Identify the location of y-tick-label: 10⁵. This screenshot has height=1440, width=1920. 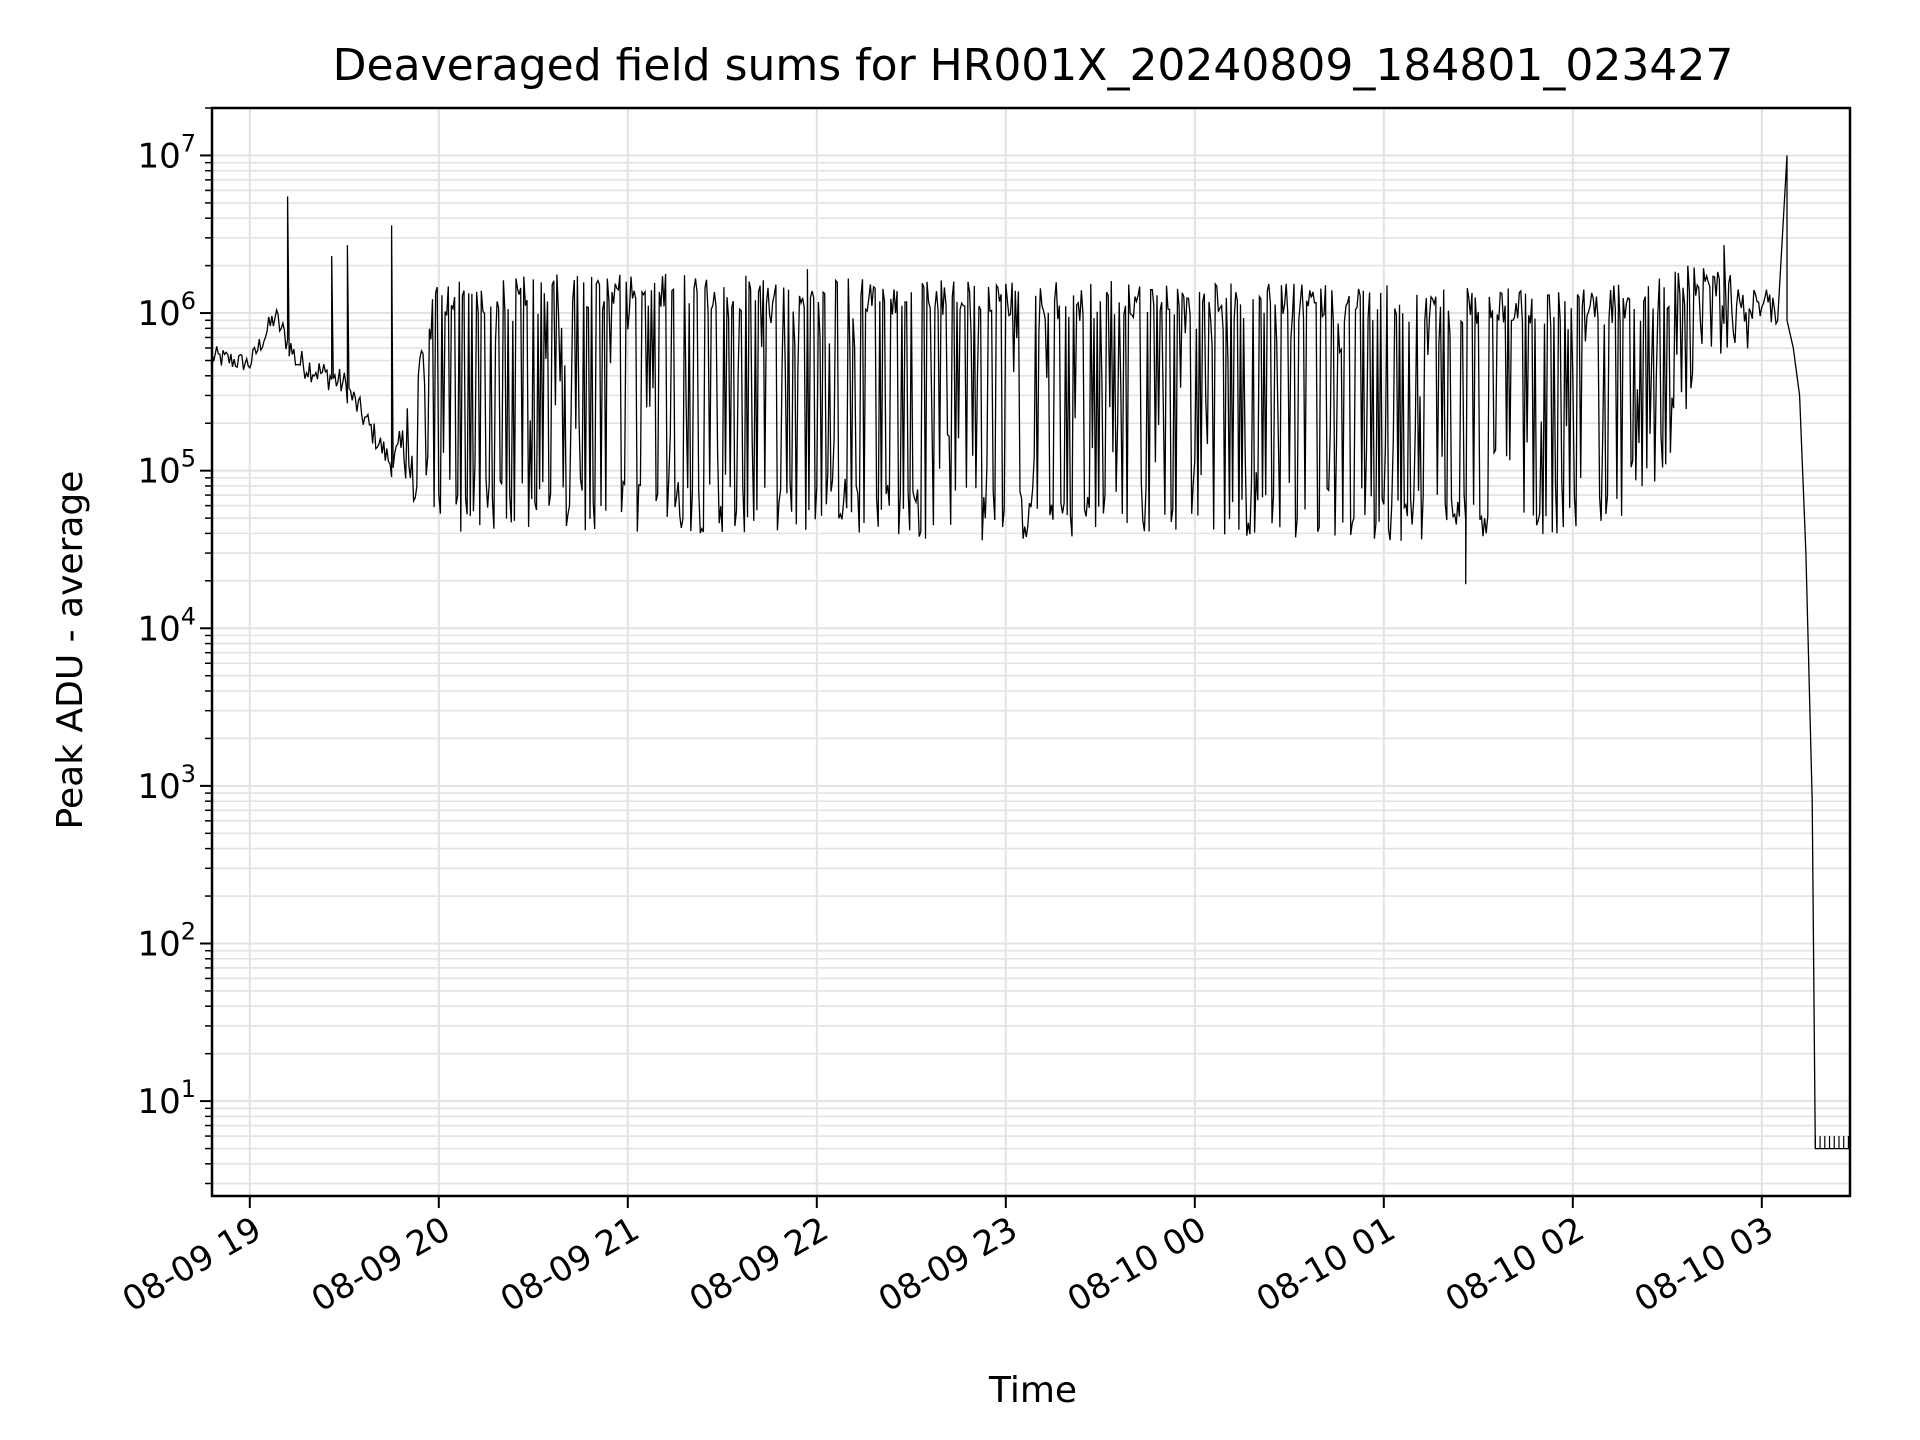
(166, 468).